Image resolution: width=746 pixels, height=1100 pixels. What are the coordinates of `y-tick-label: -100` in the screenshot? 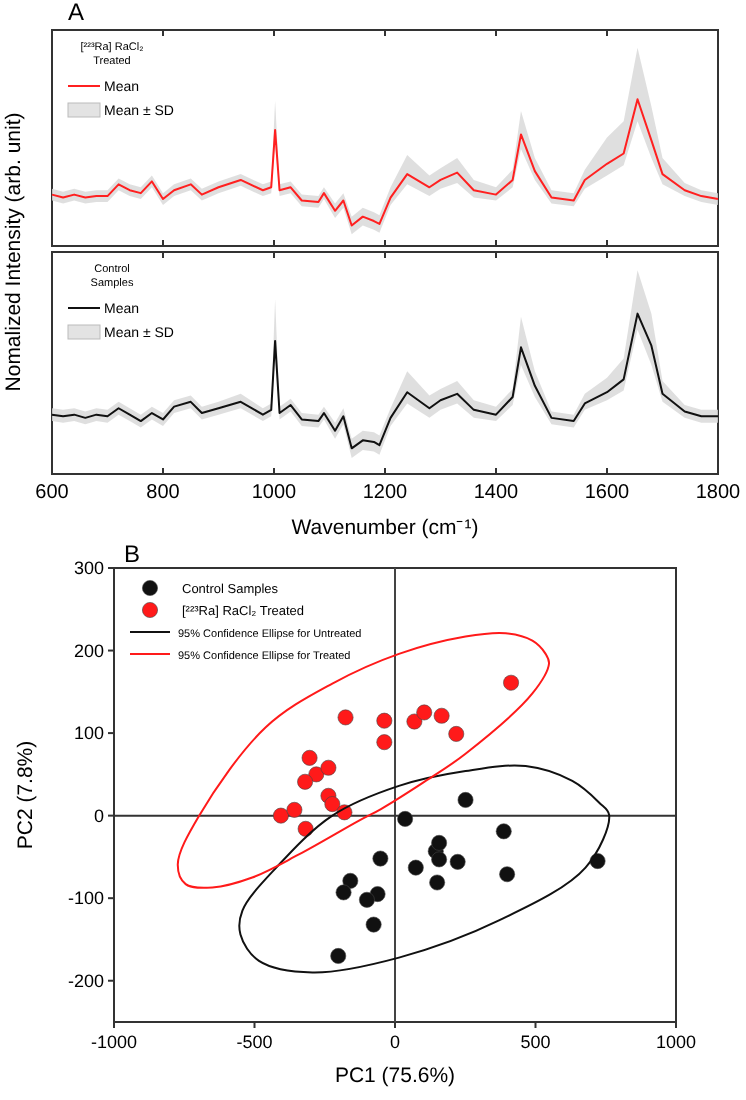 It's located at (85, 898).